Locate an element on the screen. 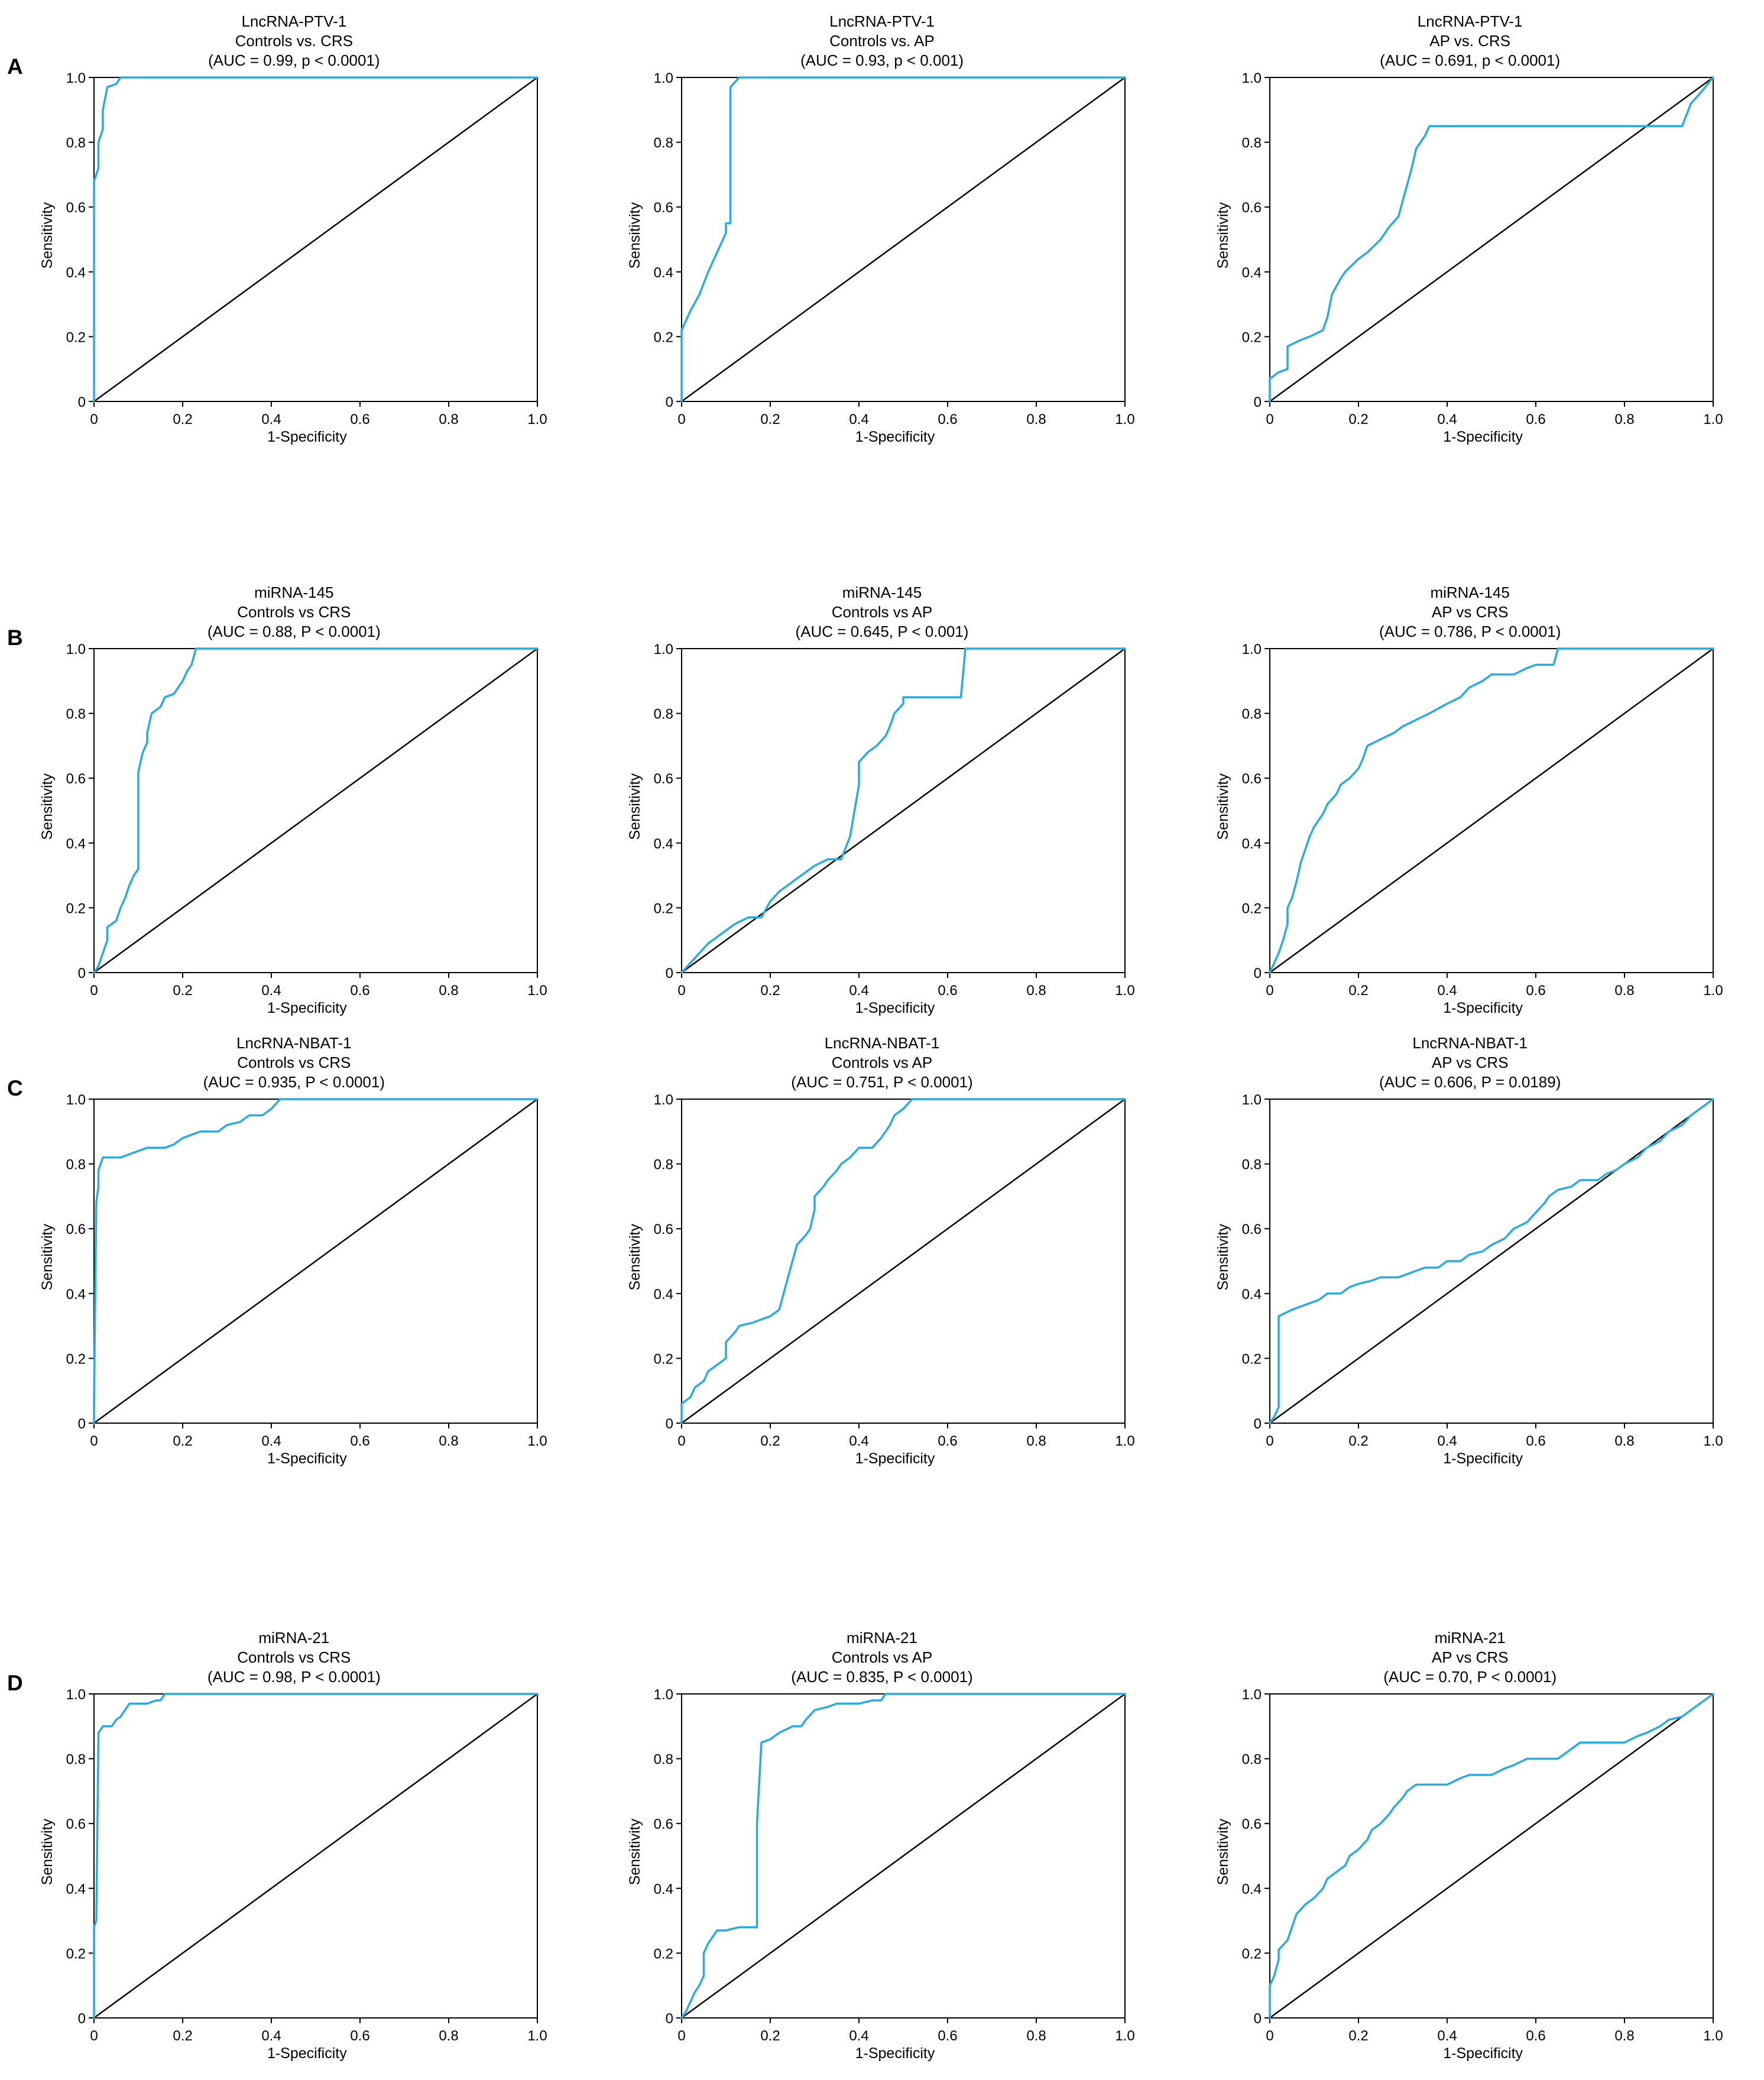 Image resolution: width=1764 pixels, height=2080 pixels. chart-title-line: Controls vs AP is located at coordinates (882, 1657).